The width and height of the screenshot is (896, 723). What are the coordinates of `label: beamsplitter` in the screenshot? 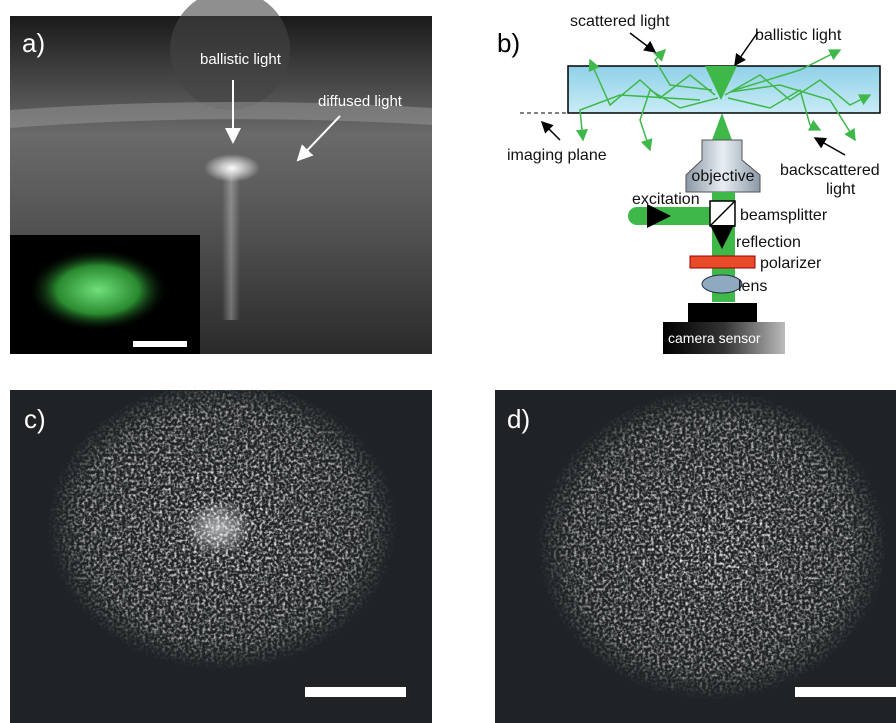 It's located at (784, 215).